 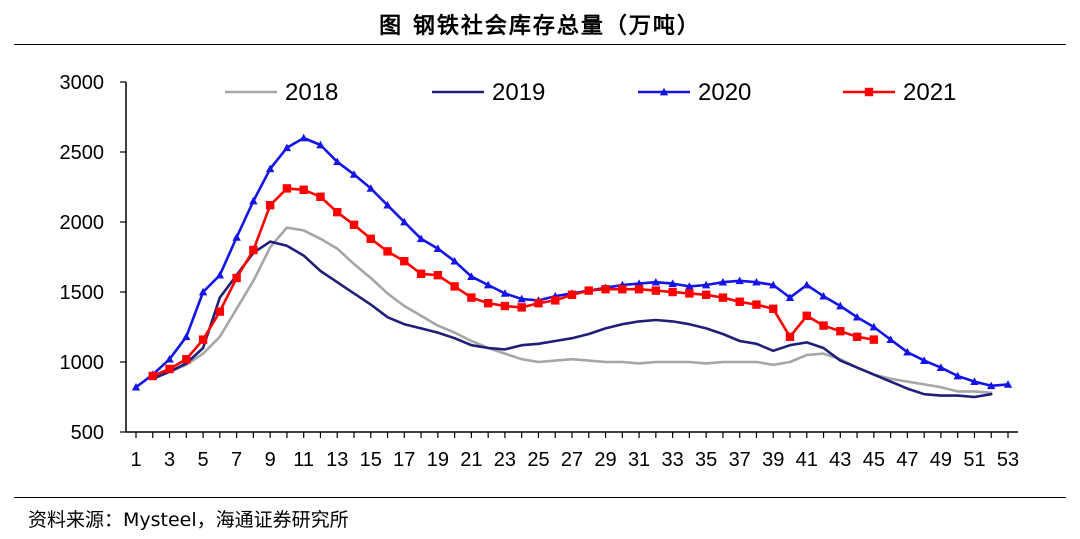 What do you see at coordinates (82, 153) in the screenshot?
I see `y-tick-label: 2500` at bounding box center [82, 153].